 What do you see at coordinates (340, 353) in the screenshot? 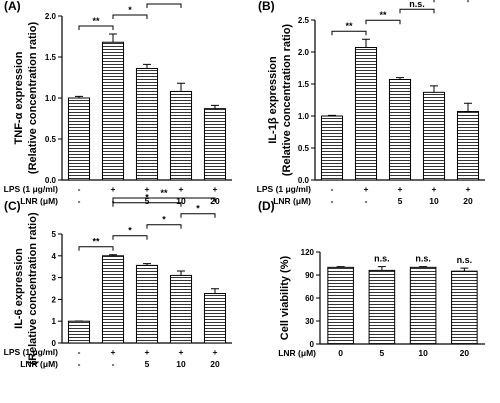
I see `x-row-cell: 0` at bounding box center [340, 353].